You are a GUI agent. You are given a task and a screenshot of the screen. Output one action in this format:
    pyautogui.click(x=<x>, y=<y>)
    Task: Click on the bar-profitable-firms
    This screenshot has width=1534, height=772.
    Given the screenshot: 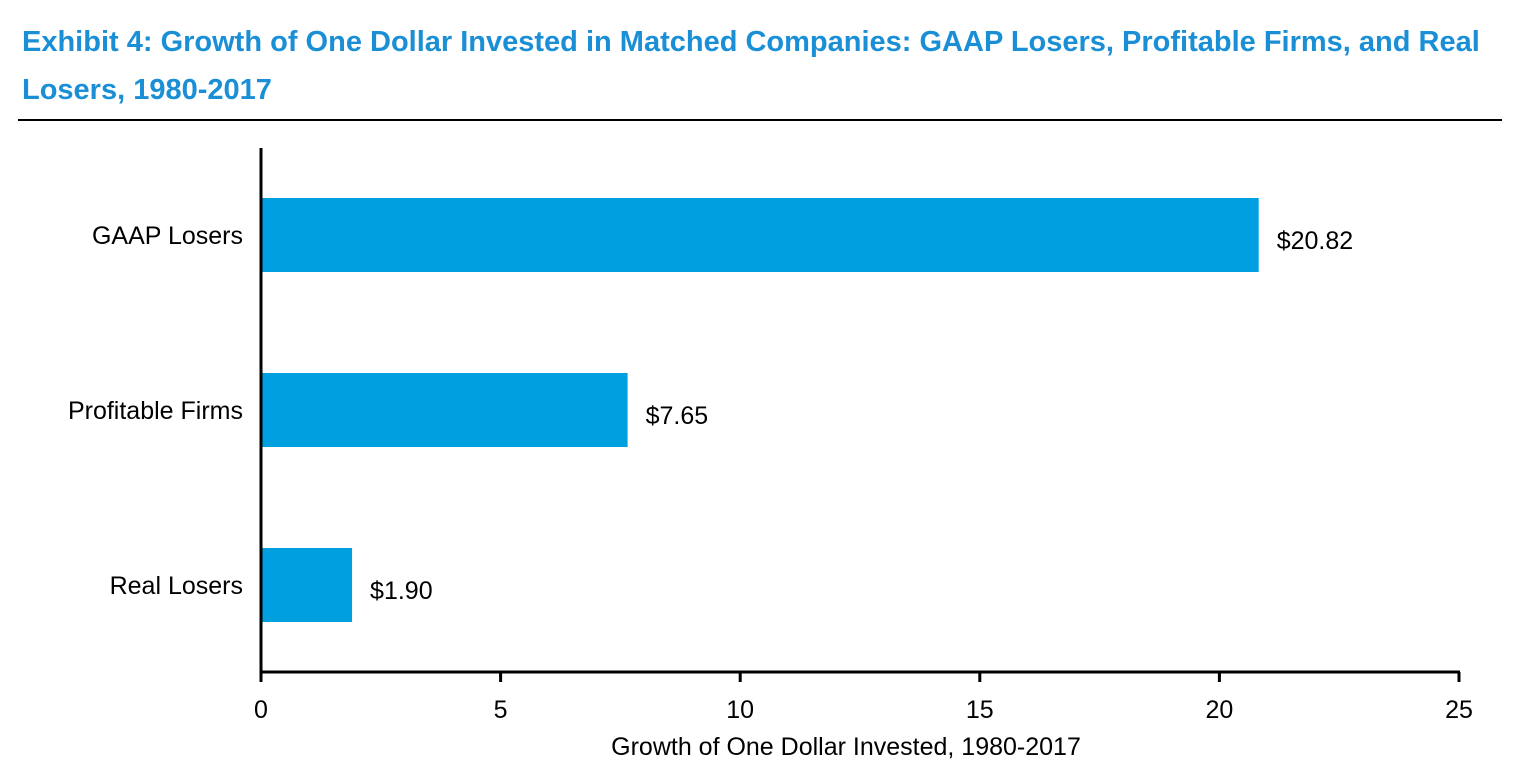 What is the action you would take?
    pyautogui.click(x=444, y=410)
    